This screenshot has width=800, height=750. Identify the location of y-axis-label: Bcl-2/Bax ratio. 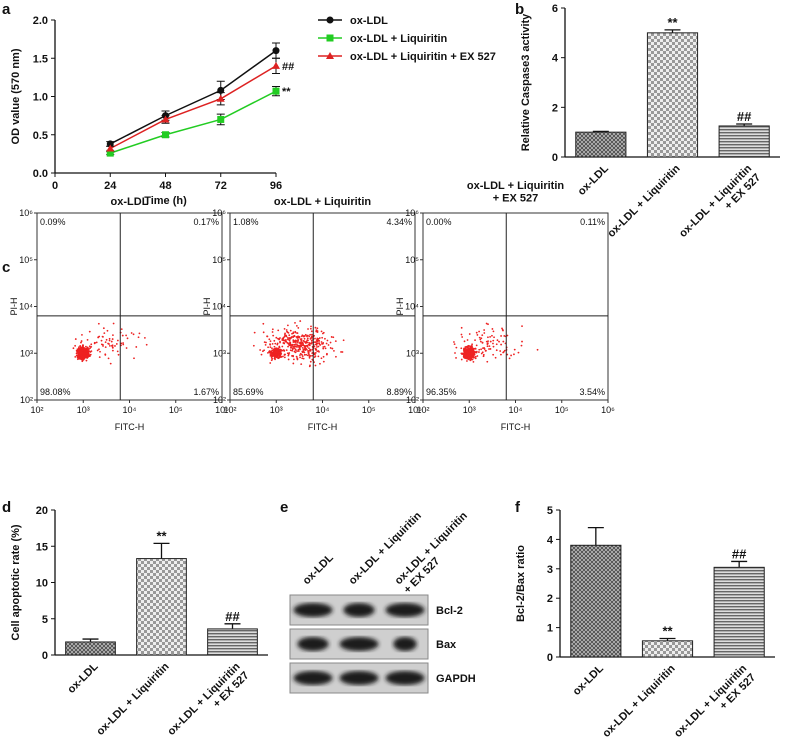
(521, 583).